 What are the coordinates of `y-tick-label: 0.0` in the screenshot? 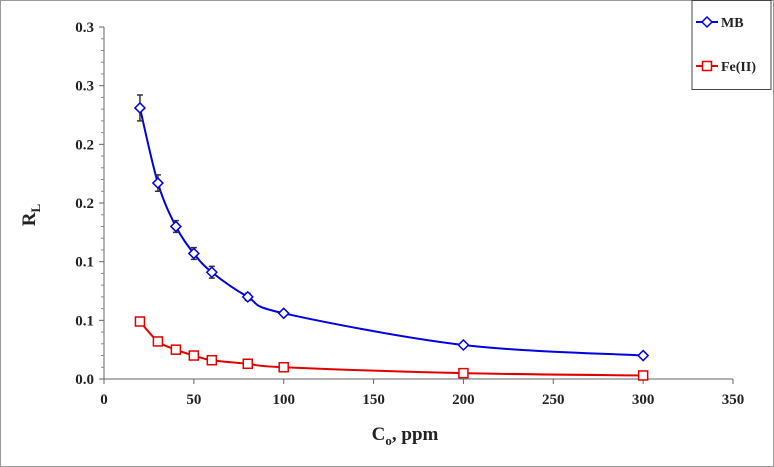 It's located at (84, 380).